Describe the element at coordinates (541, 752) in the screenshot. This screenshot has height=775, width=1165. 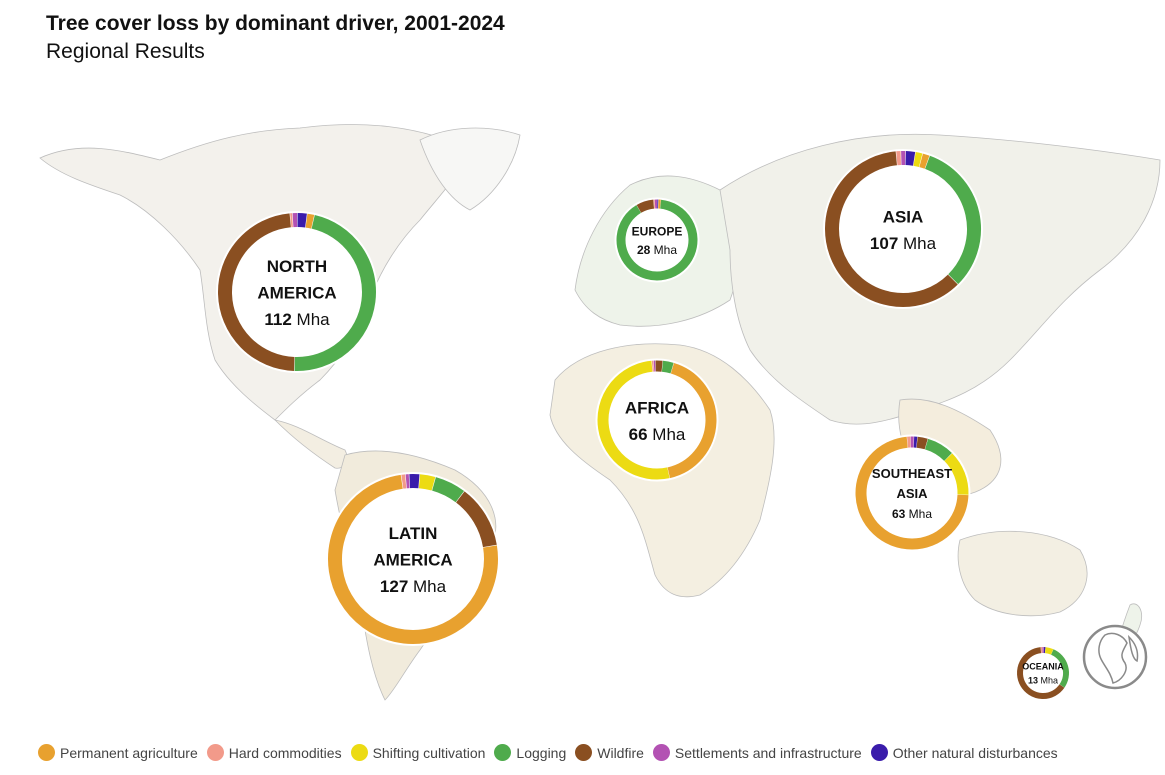
I see `legend-label: Logging` at that location.